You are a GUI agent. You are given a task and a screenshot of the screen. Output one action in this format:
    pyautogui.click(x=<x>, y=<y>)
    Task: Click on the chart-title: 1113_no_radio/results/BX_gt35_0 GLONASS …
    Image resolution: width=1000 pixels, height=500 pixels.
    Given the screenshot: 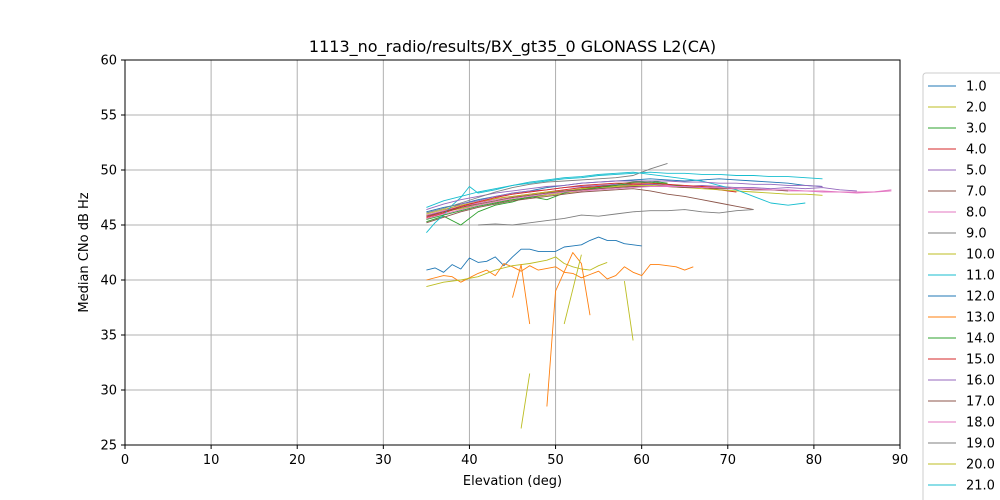 What is the action you would take?
    pyautogui.click(x=512, y=47)
    